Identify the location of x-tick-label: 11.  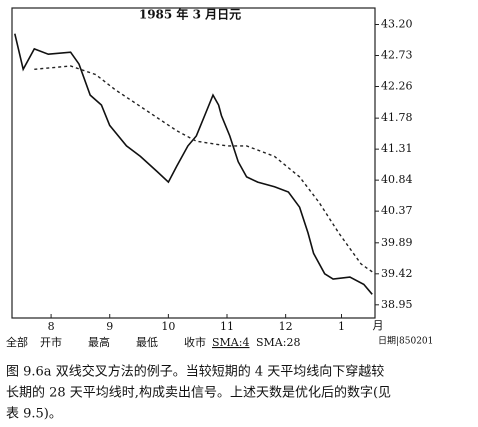
(227, 326).